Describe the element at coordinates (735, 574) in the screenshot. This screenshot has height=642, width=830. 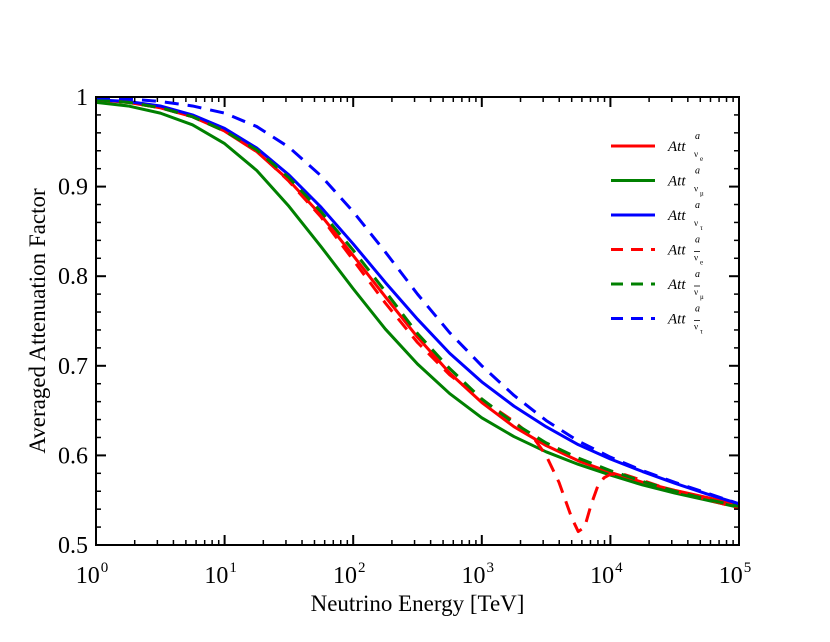
I see `x-tick-label: 10⁵` at that location.